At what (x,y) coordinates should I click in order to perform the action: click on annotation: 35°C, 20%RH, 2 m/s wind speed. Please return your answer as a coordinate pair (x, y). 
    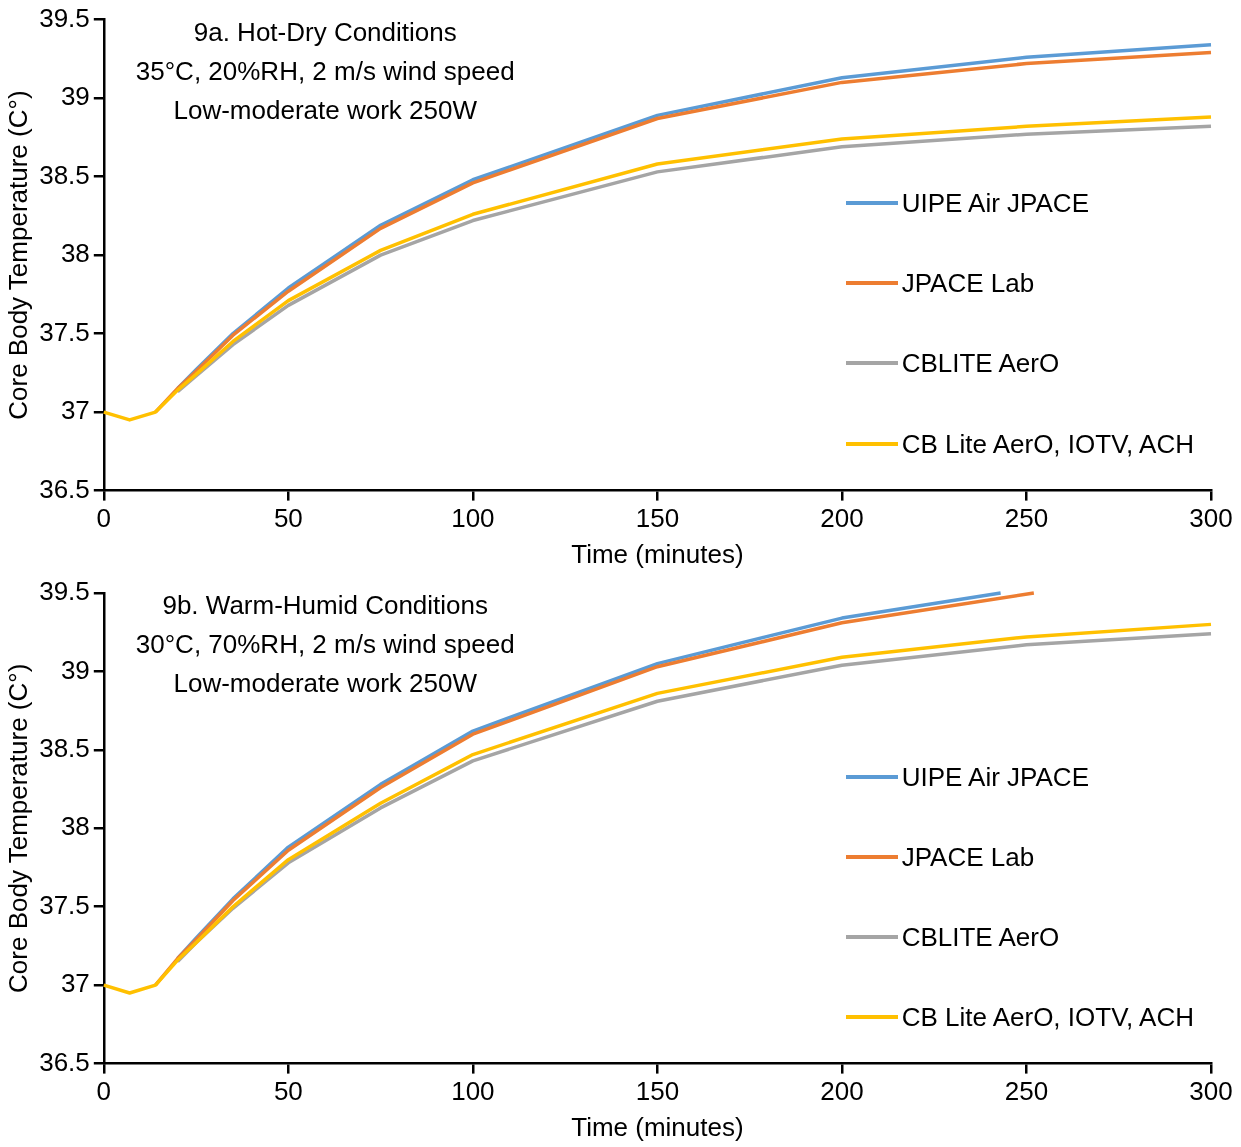
    Looking at the image, I should click on (325, 70).